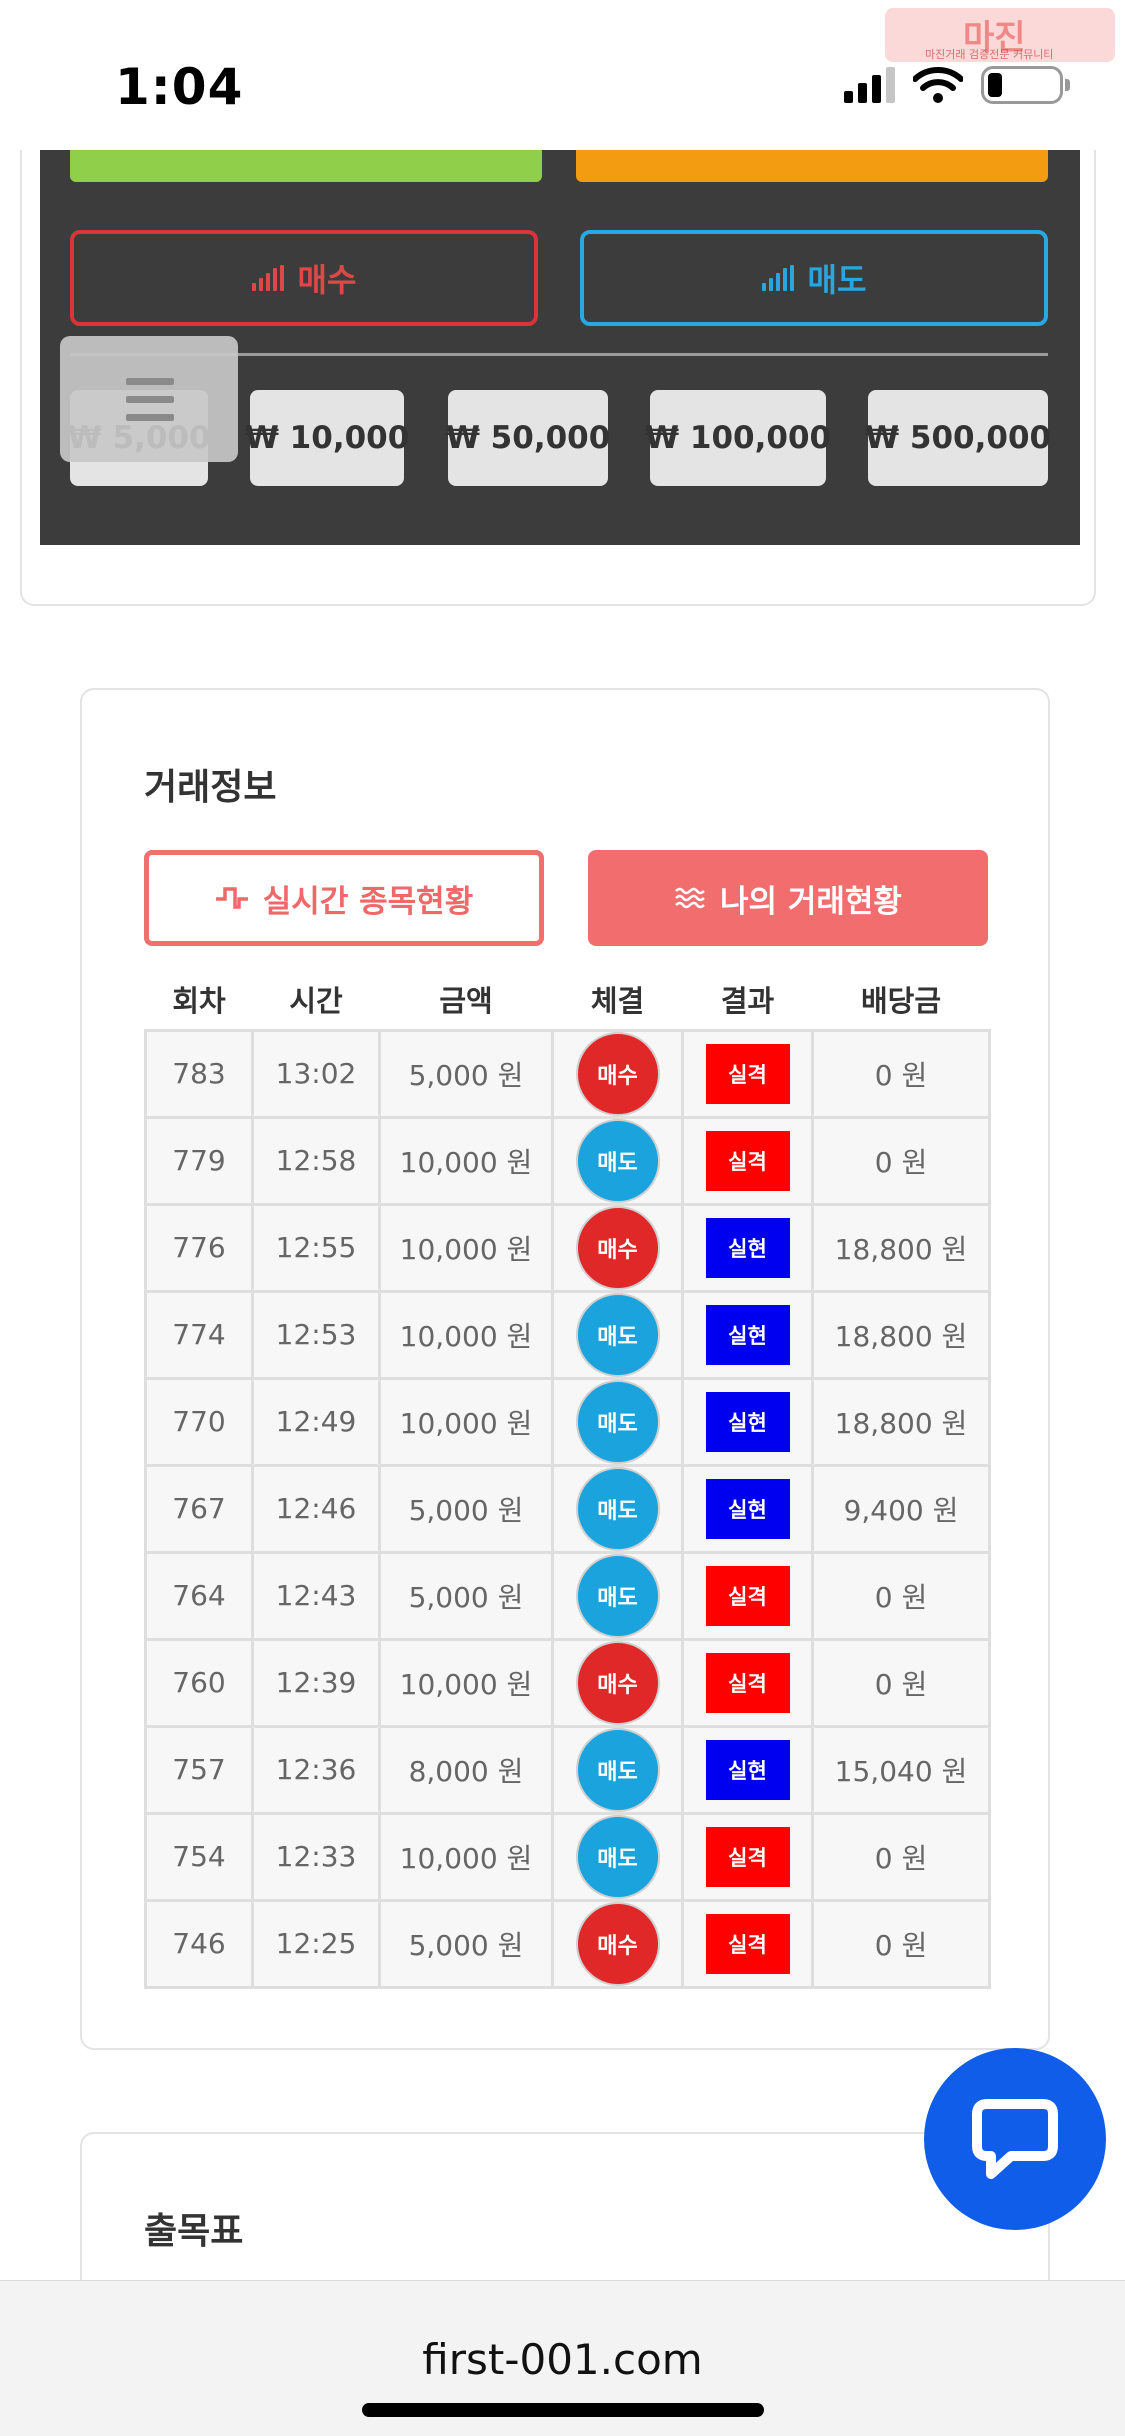  I want to click on table-row: 783 13:02 5,000 원 매수 실격 0 원, so click(567, 1073).